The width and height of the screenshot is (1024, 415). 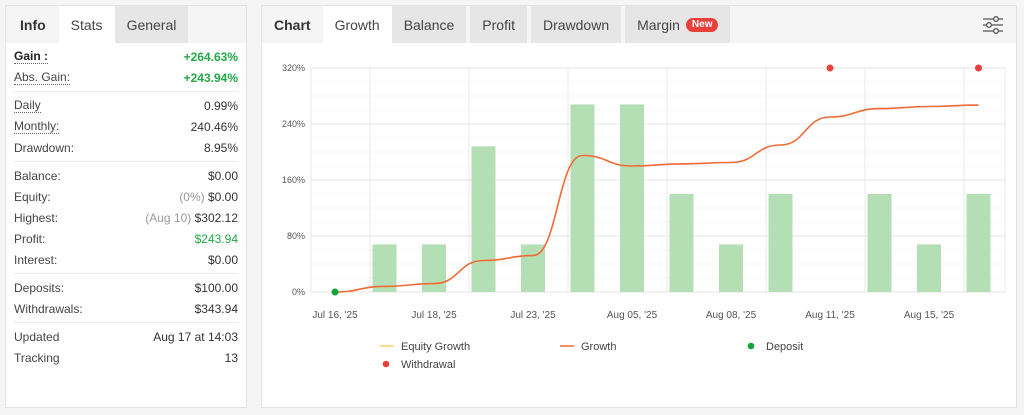 I want to click on stat-value-text: +264.63%, so click(x=210, y=56).